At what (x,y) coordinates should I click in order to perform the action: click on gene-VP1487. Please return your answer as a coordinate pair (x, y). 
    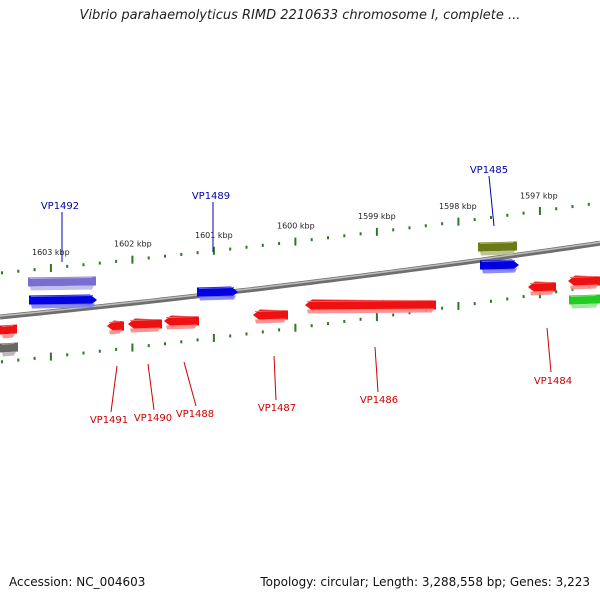
    Looking at the image, I should click on (270, 315).